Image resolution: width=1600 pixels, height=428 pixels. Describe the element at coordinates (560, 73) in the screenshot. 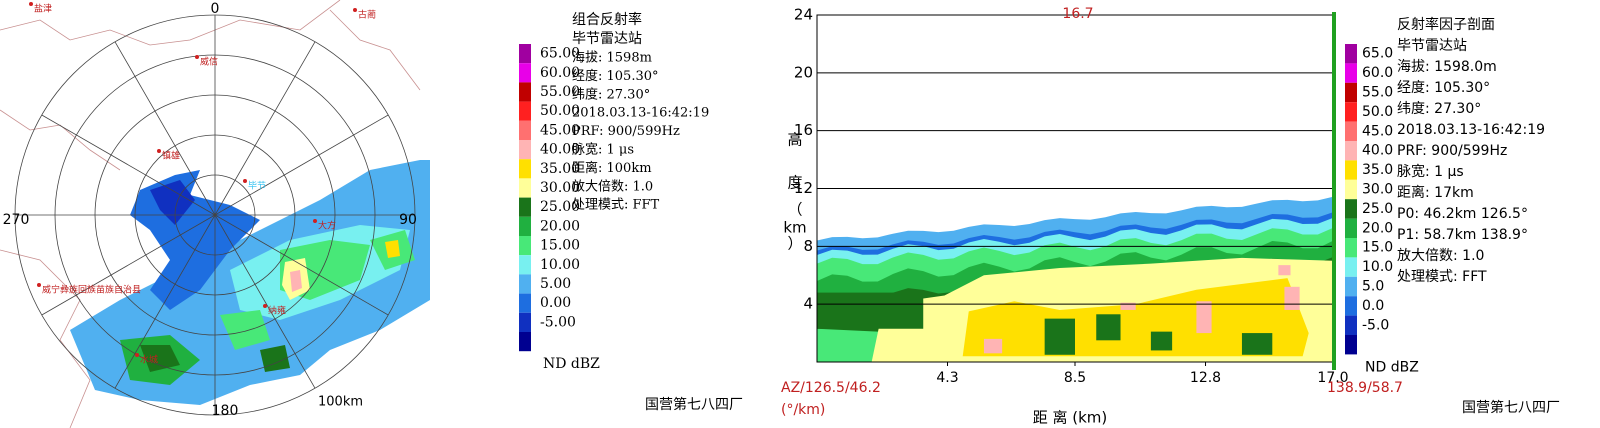

I see `legend-label: 60.00` at that location.